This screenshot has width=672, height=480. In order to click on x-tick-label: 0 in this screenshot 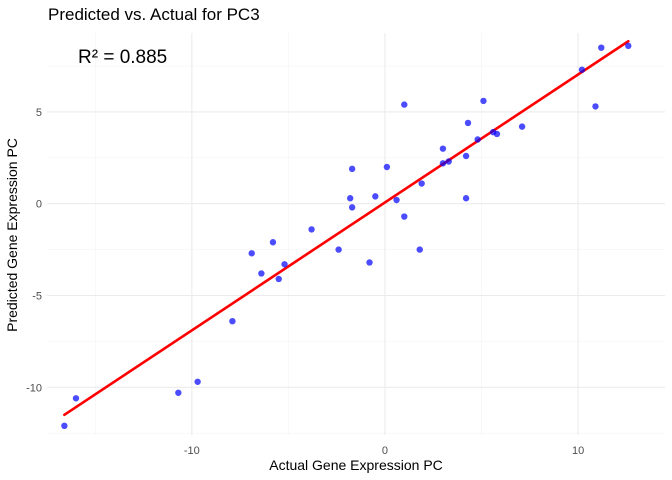, I will do `click(385, 451)`.